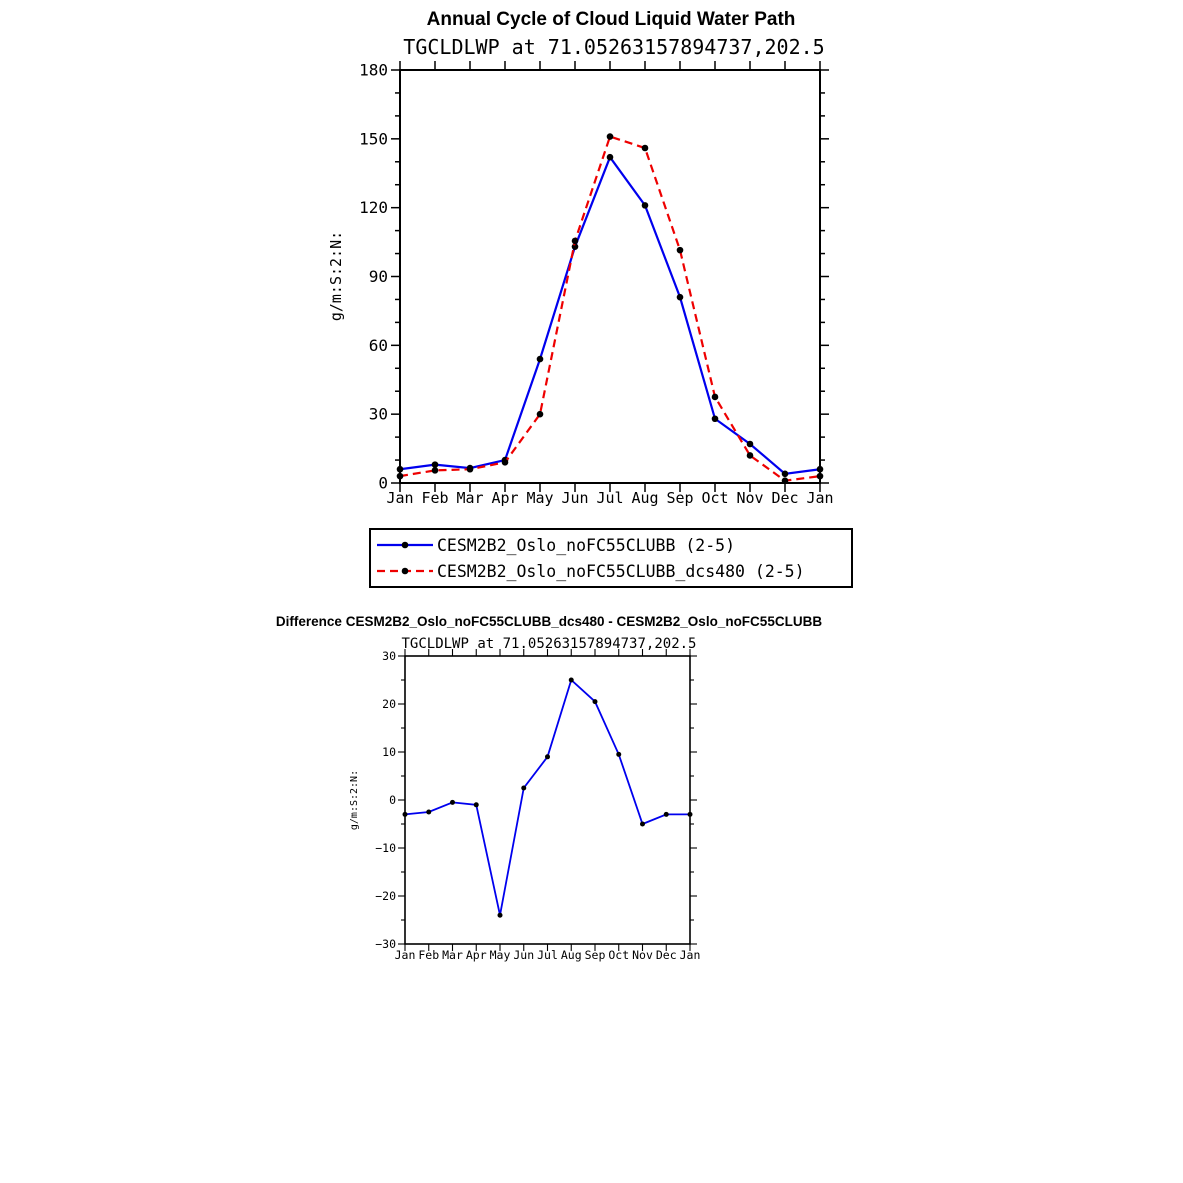 Image resolution: width=1183 pixels, height=1183 pixels. I want to click on series-difference, so click(547, 797).